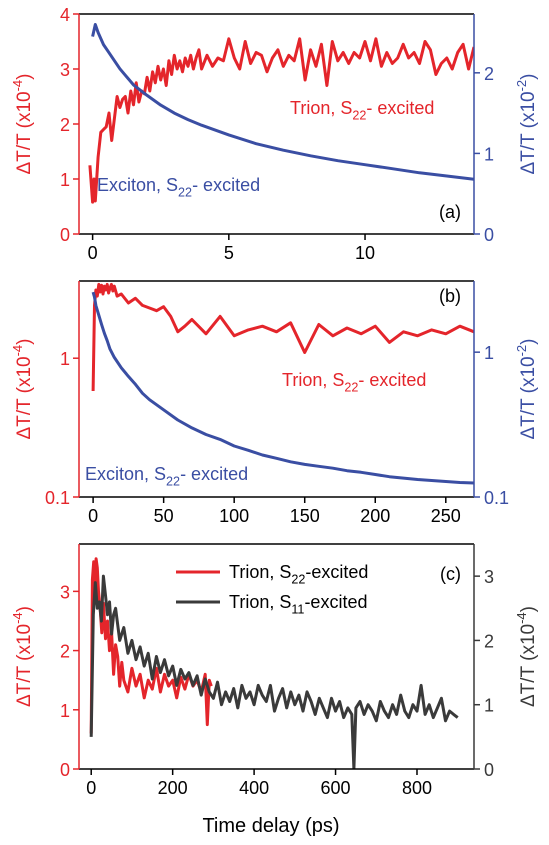 The height and width of the screenshot is (845, 549). I want to click on y-left-tick-label: 0.1, so click(57, 498).